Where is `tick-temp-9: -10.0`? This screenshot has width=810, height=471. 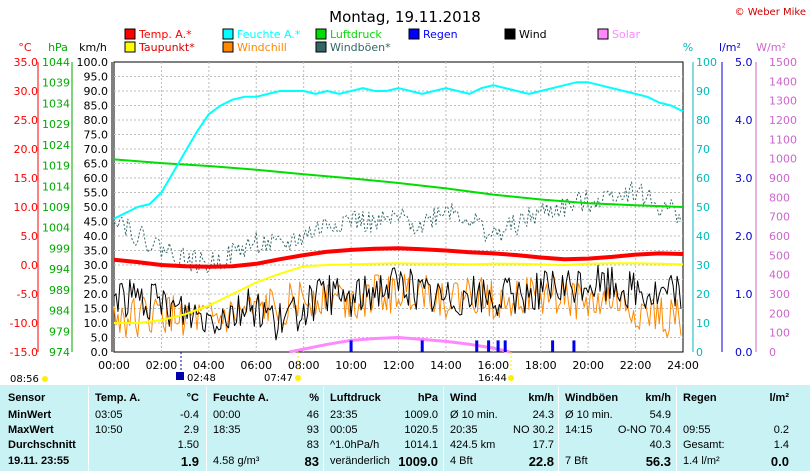
tick-temp-9: -10.0 is located at coordinates (24, 323).